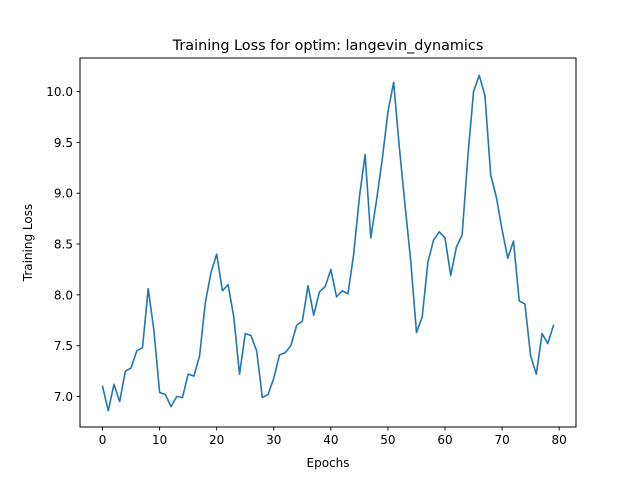 Image resolution: width=640 pixels, height=480 pixels. Describe the element at coordinates (63, 194) in the screenshot. I see `y-tick-label: 9.0` at that location.